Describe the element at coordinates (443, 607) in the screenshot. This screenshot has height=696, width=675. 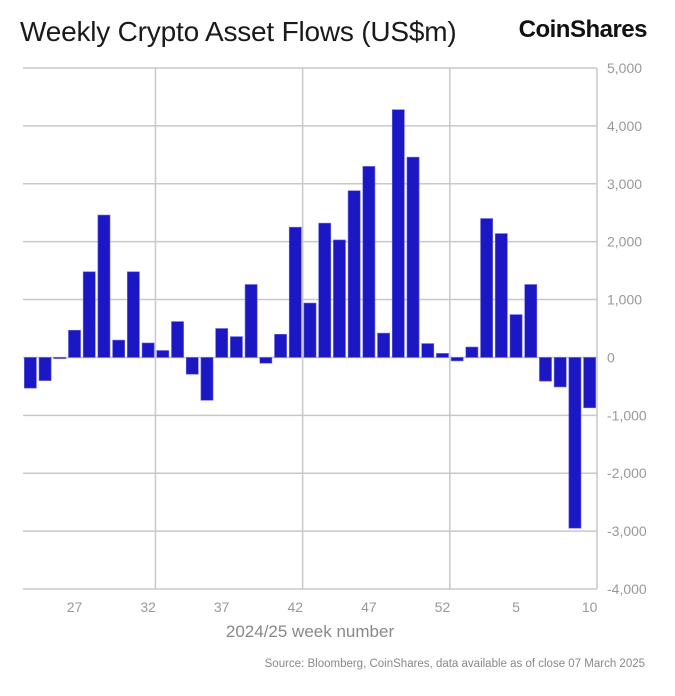
I see `x-tick-label: 52` at that location.